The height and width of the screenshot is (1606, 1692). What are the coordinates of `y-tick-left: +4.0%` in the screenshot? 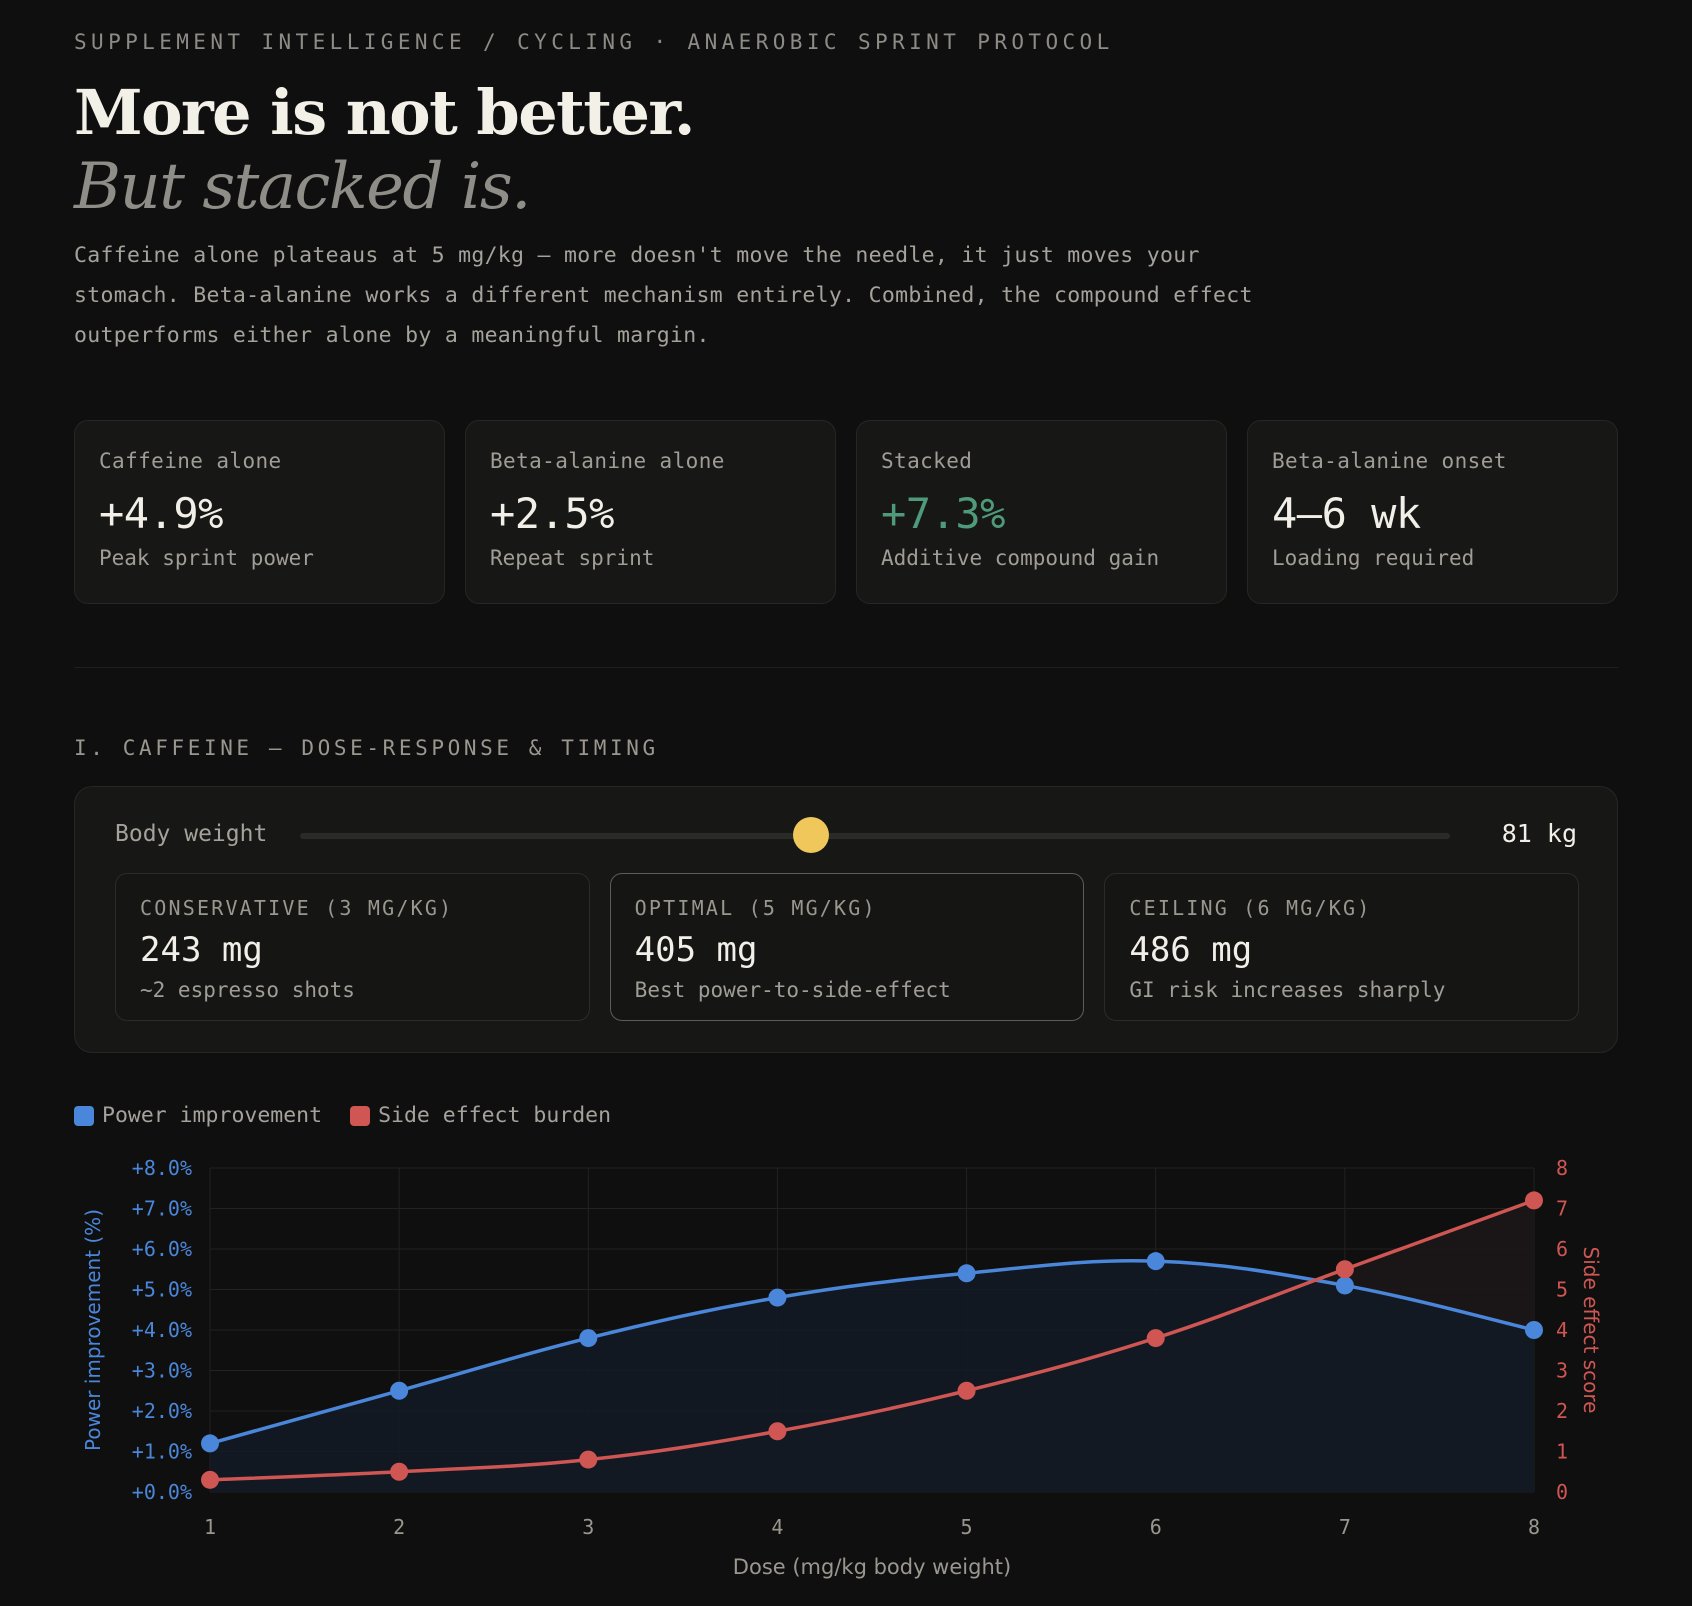 It's located at (162, 1330).